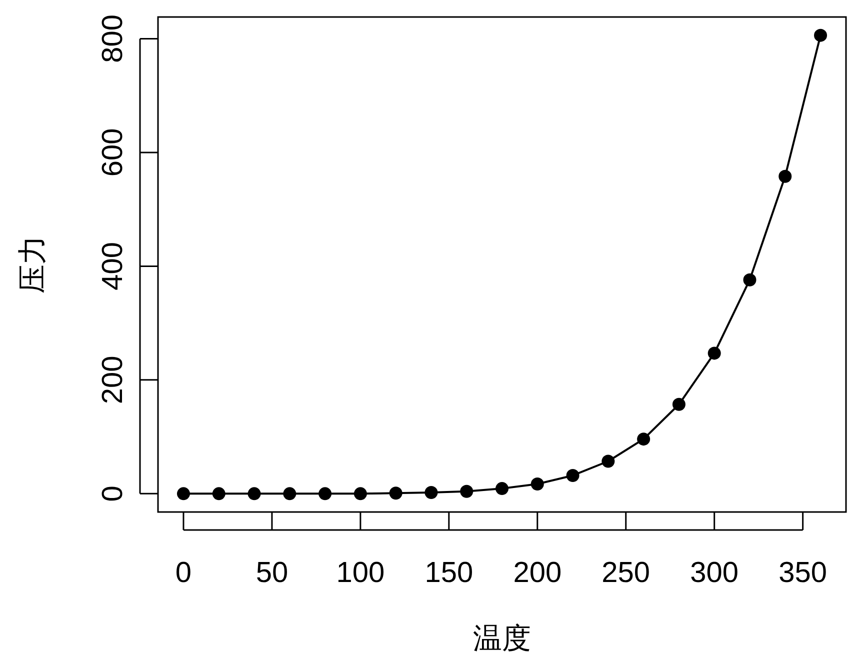  What do you see at coordinates (32, 265) in the screenshot?
I see `y-axis-title: 压力` at bounding box center [32, 265].